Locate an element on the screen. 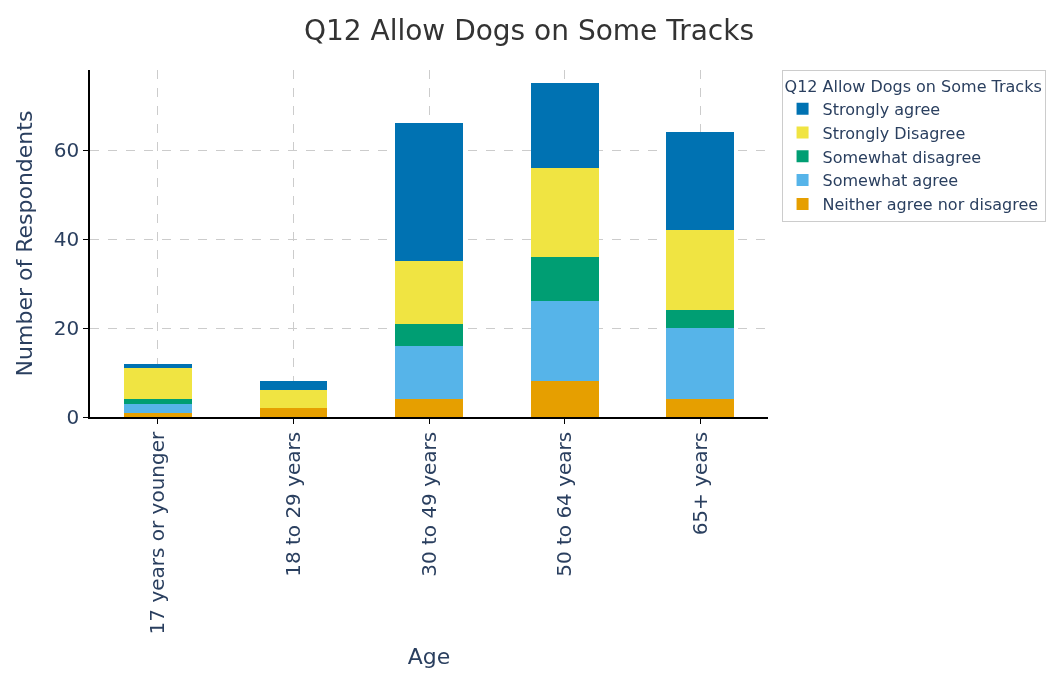 This screenshot has height=677, width=1058. x-tick-label: 17 years or younger is located at coordinates (157, 532).